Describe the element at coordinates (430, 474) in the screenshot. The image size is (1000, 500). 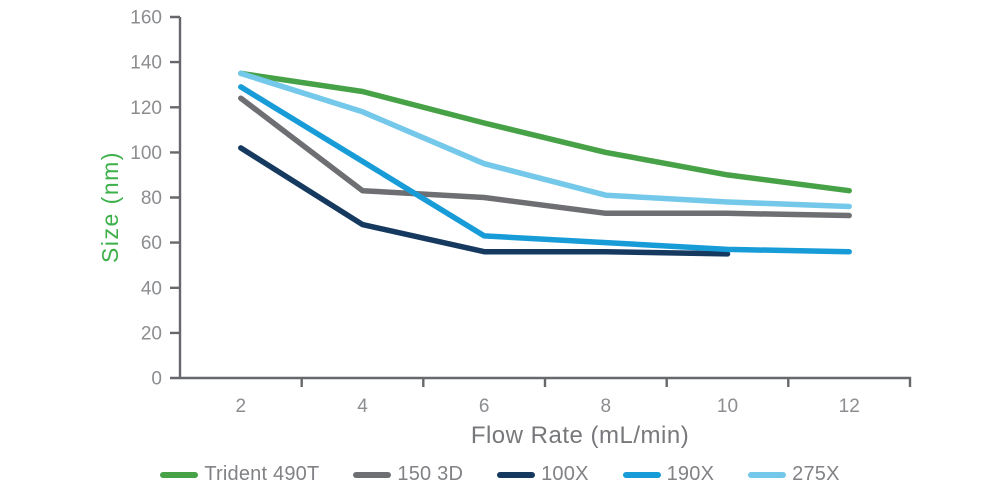
I see `legend-label-150-3d: 150 3D` at that location.